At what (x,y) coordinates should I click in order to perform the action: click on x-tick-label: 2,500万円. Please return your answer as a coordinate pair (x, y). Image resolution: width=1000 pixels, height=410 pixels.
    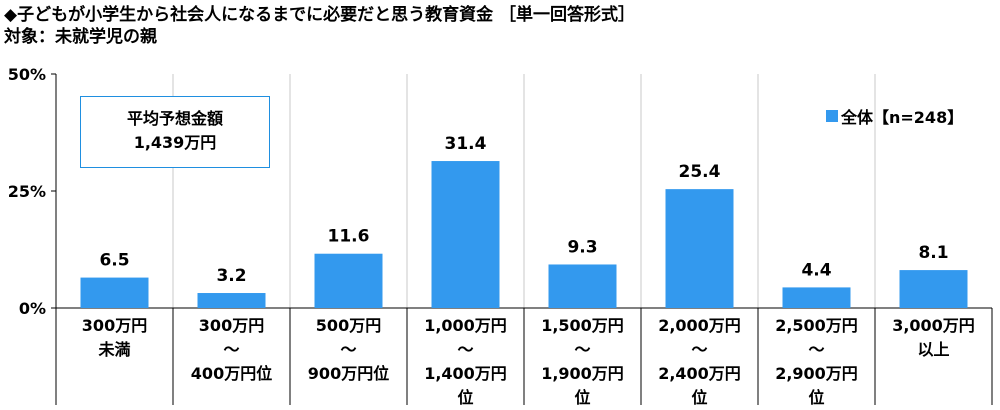
    Looking at the image, I should click on (816, 325).